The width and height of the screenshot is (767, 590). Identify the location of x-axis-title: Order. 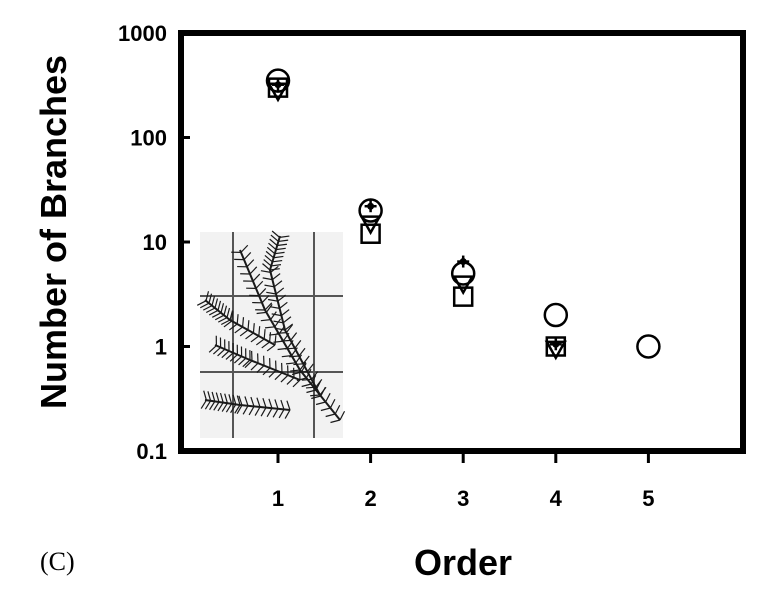
(463, 562).